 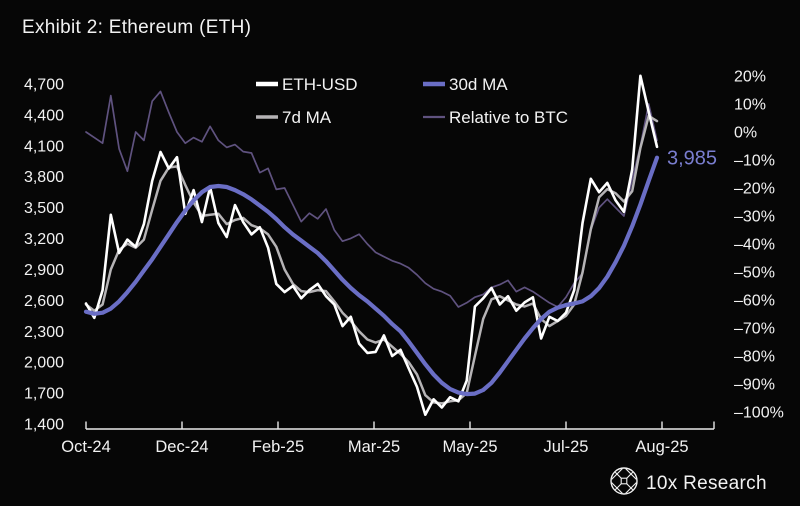 What do you see at coordinates (754, 329) in the screenshot?
I see `right-axis-tick-label: –70%` at bounding box center [754, 329].